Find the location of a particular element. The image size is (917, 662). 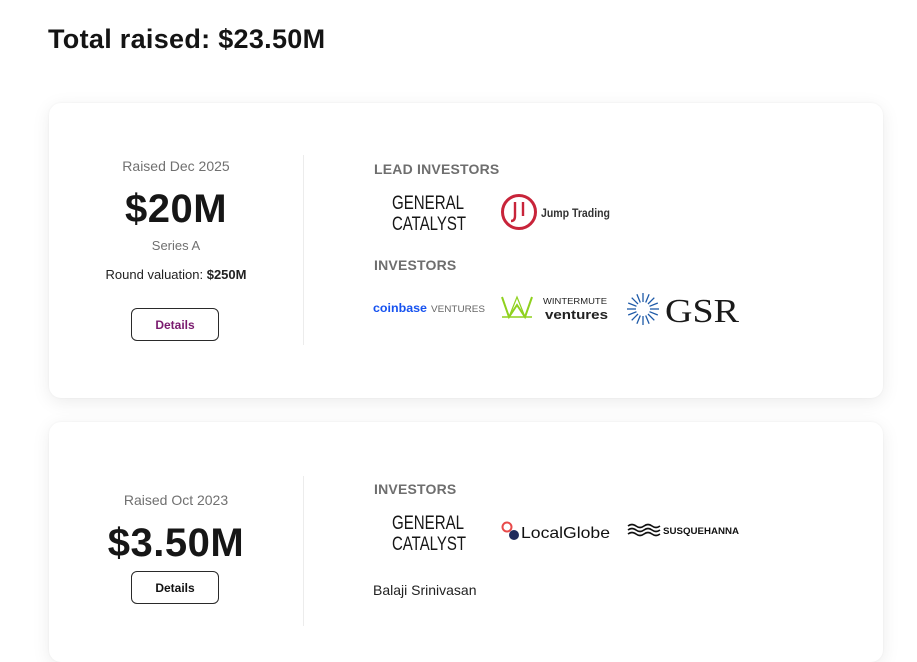

round-amount: $3.50M is located at coordinates (176, 543).